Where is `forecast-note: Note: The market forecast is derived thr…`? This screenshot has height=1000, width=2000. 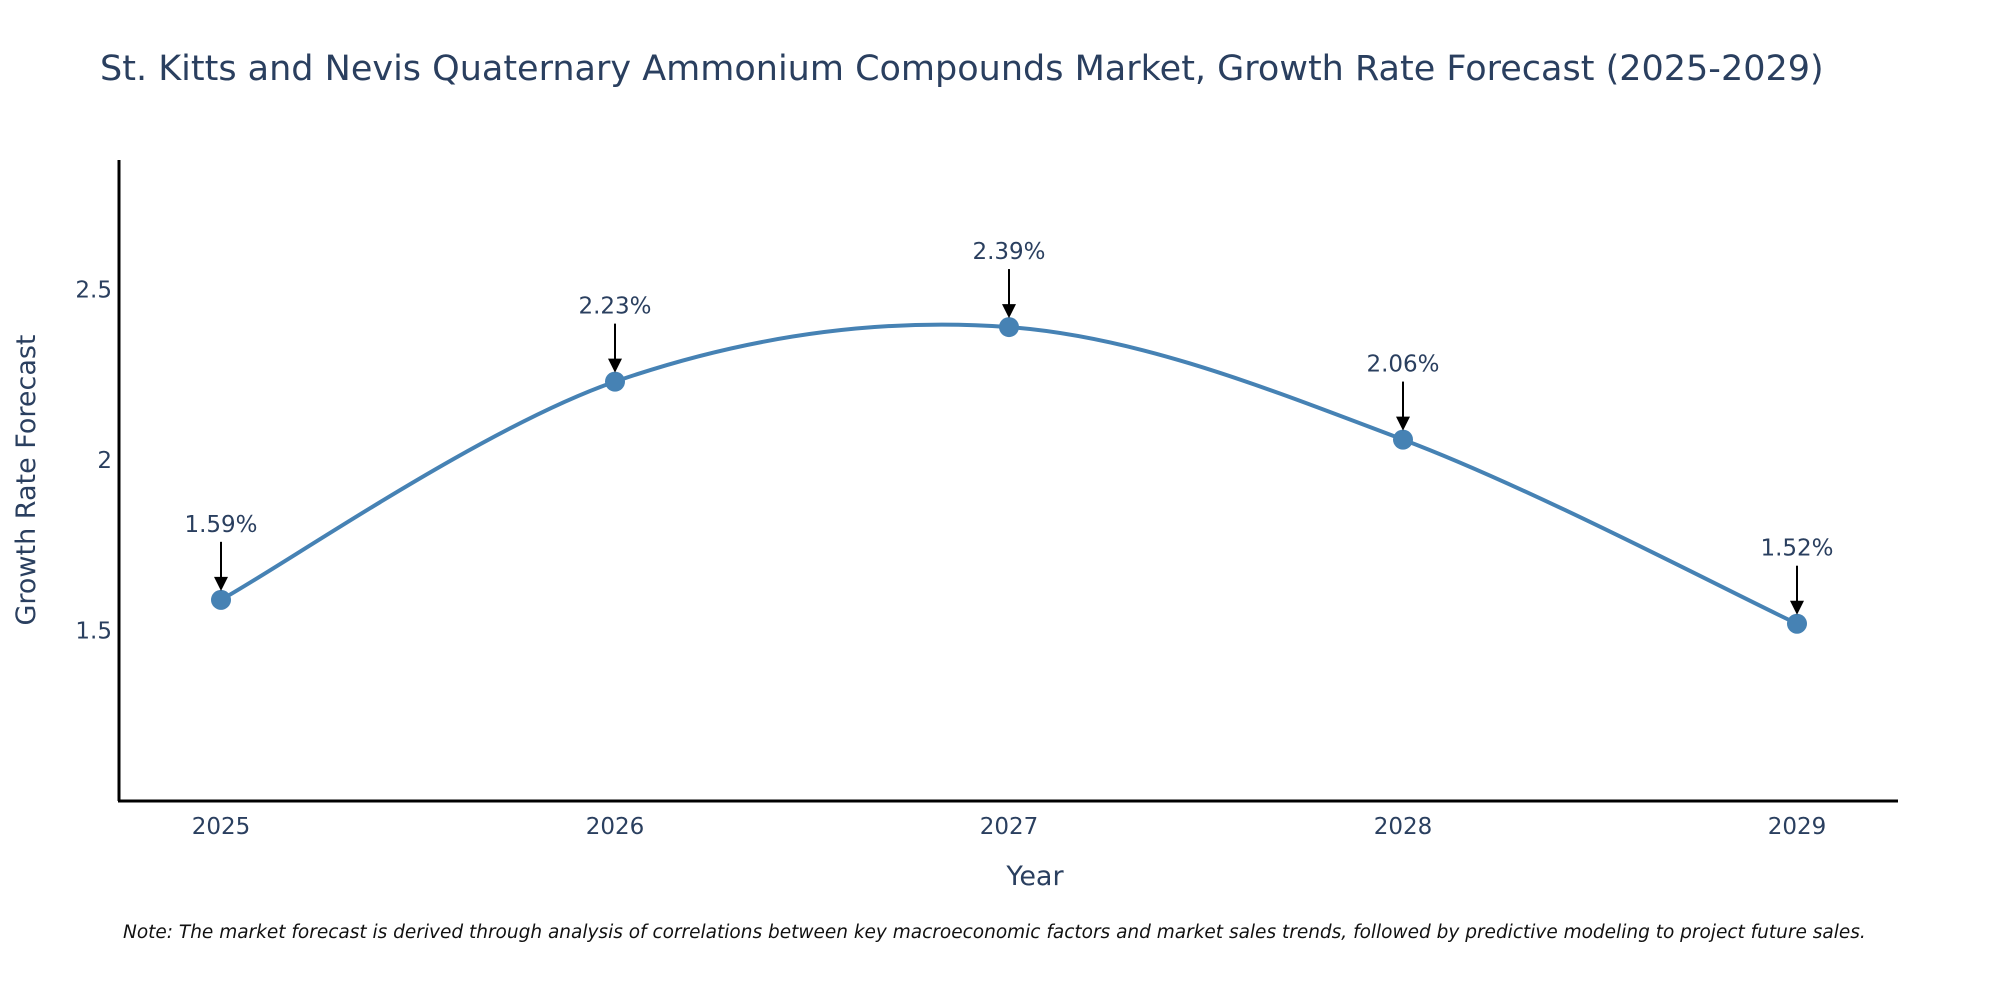 forecast-note: Note: The market forecast is derived thr… is located at coordinates (994, 932).